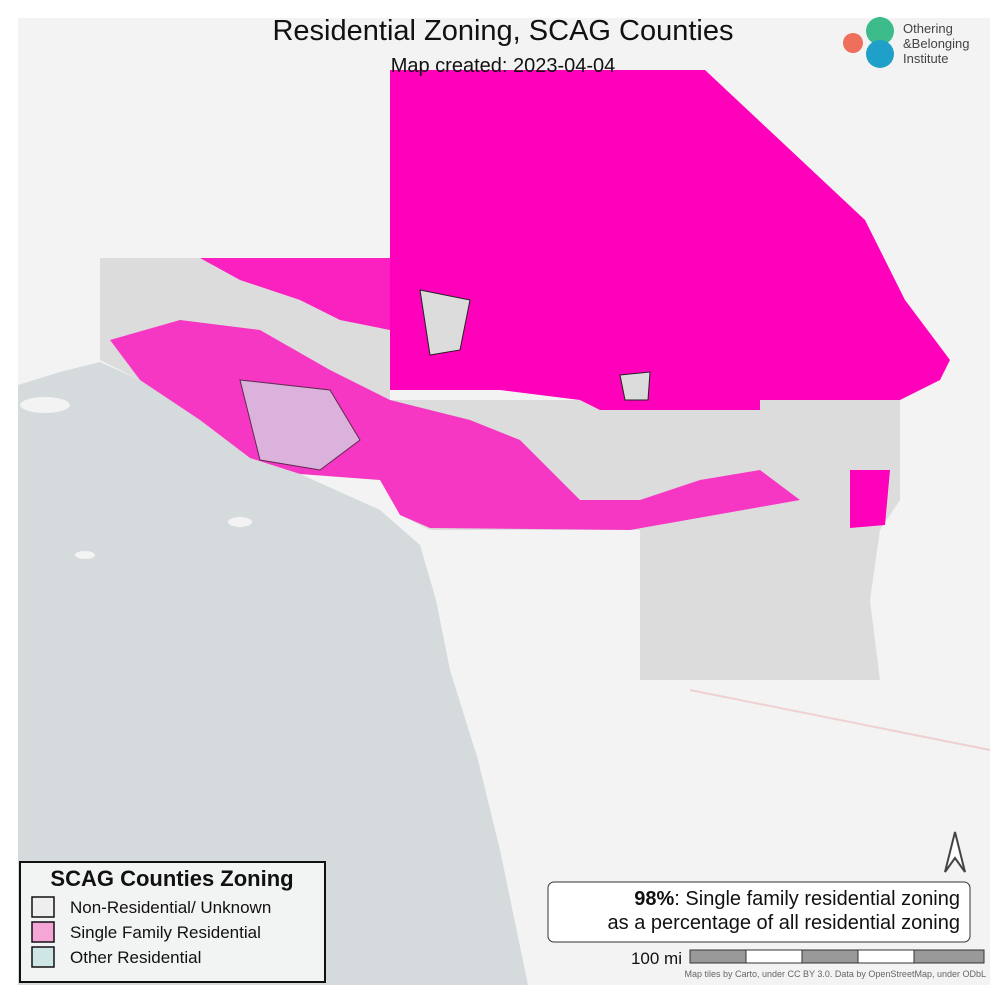 Image resolution: width=1000 pixels, height=1000 pixels. Describe the element at coordinates (170, 907) in the screenshot. I see `legend-label: Non-Residential/ Unknown` at that location.